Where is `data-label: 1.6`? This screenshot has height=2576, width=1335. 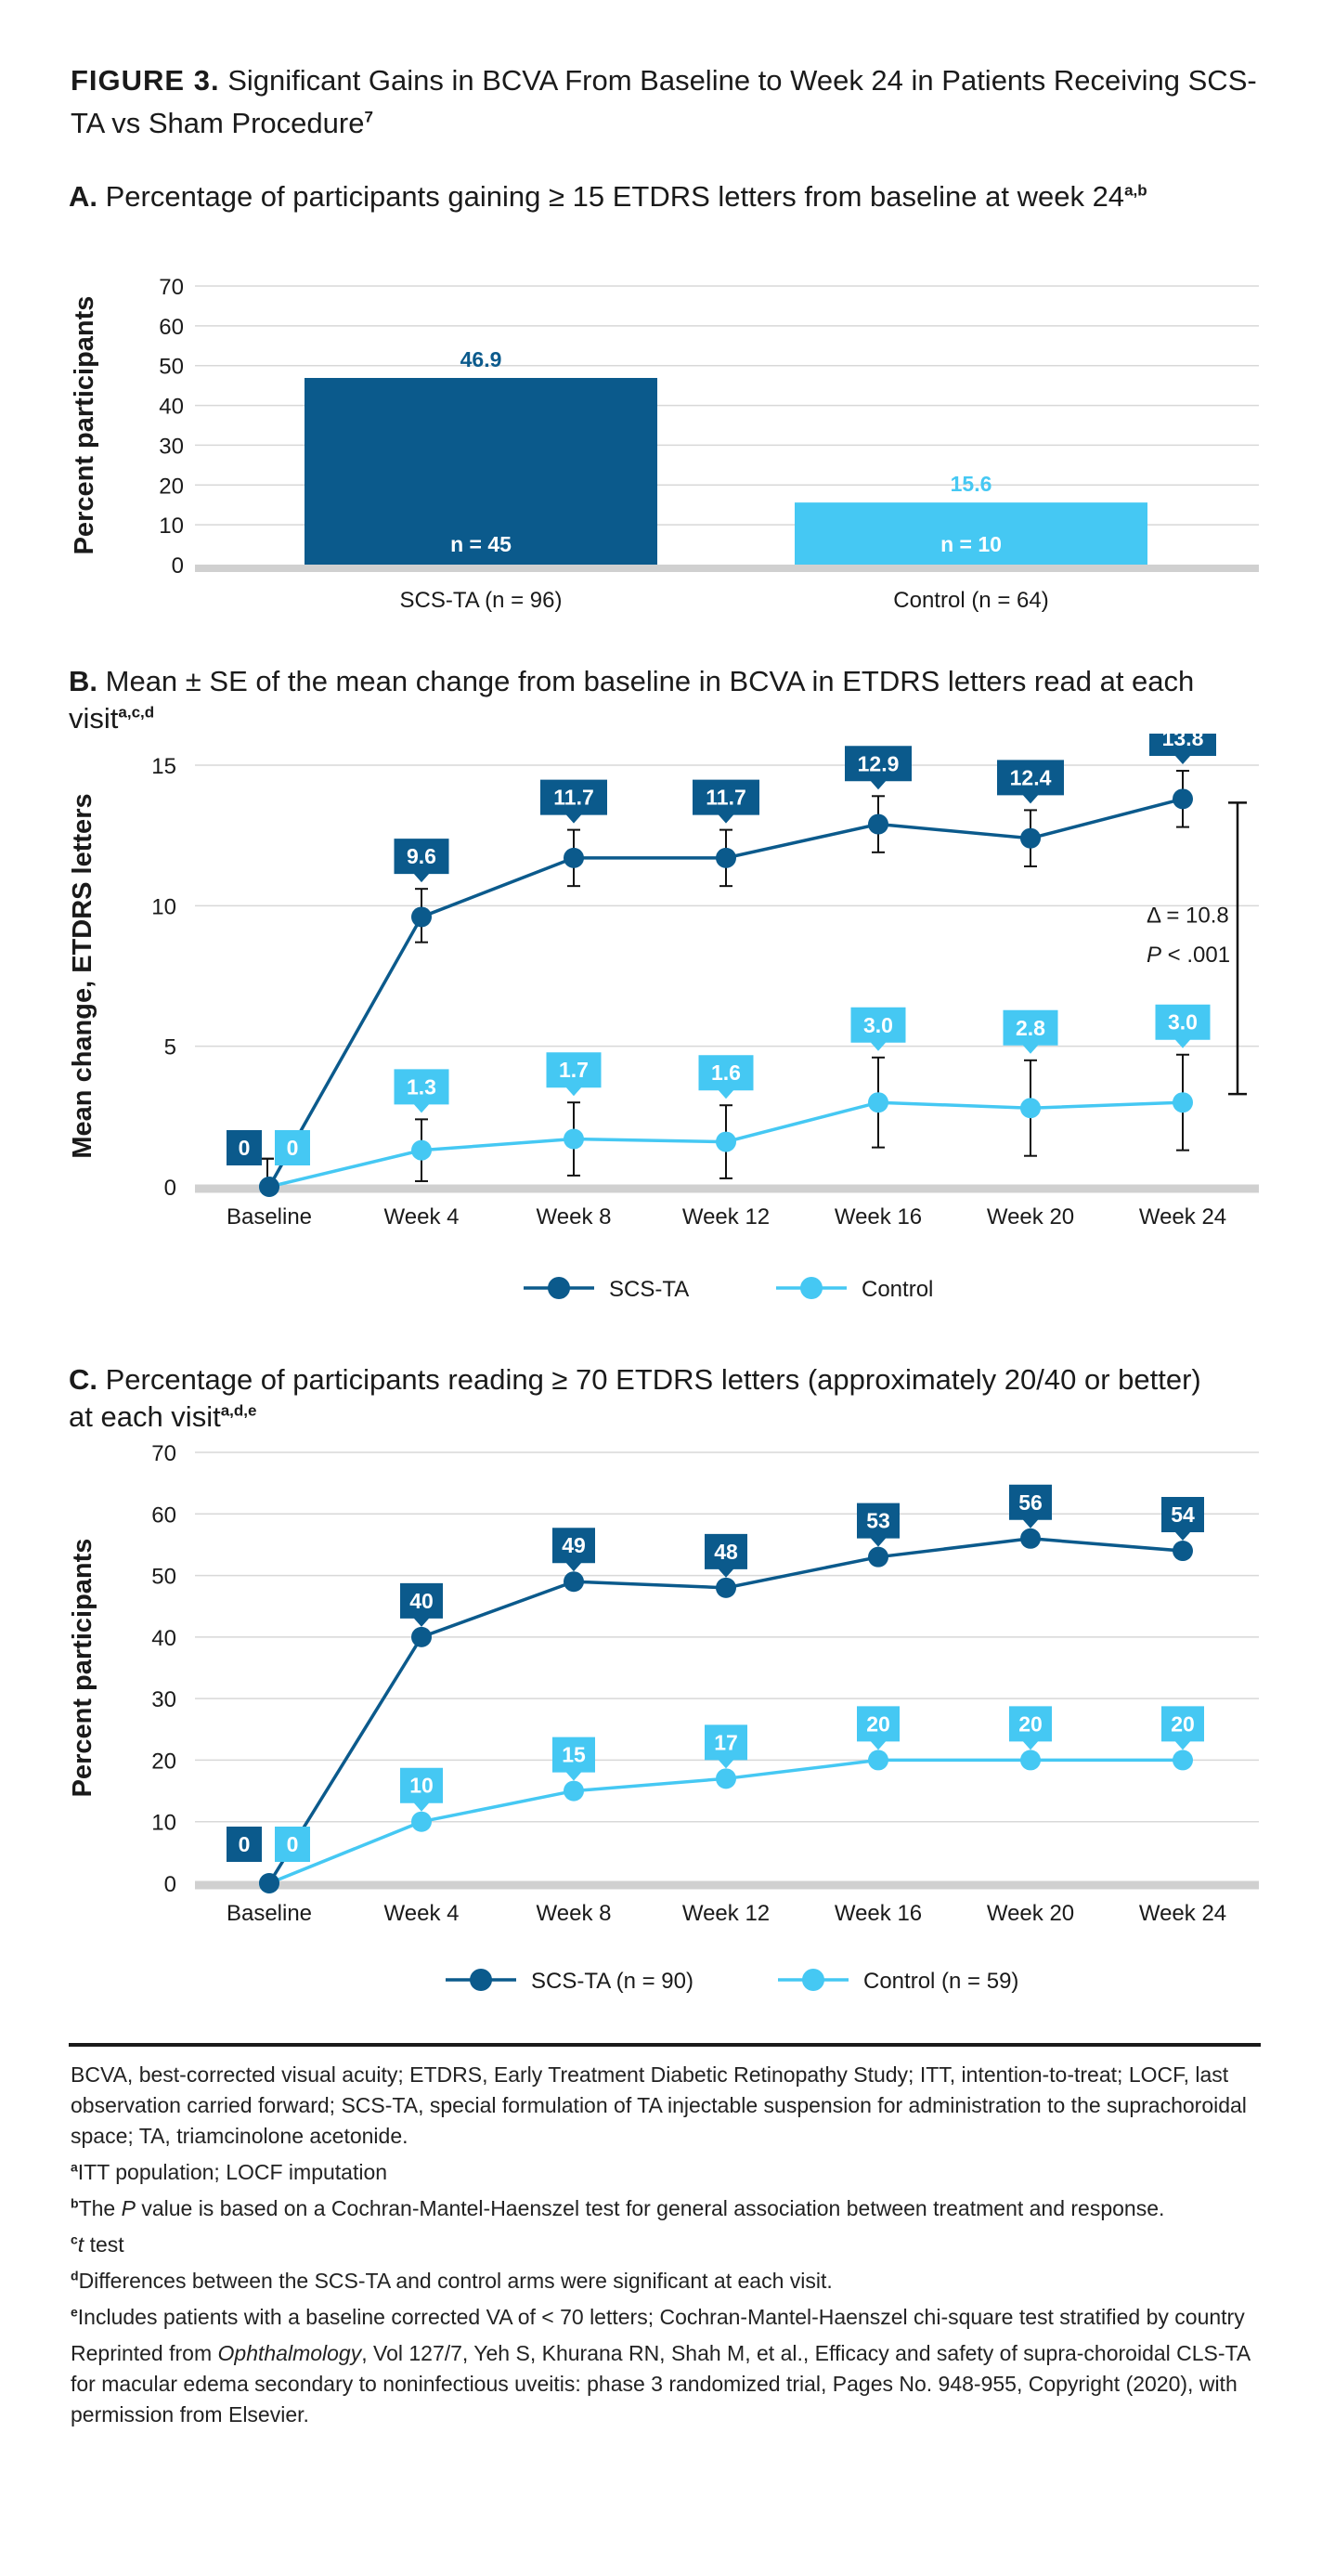 data-label: 1.6 is located at coordinates (726, 1077).